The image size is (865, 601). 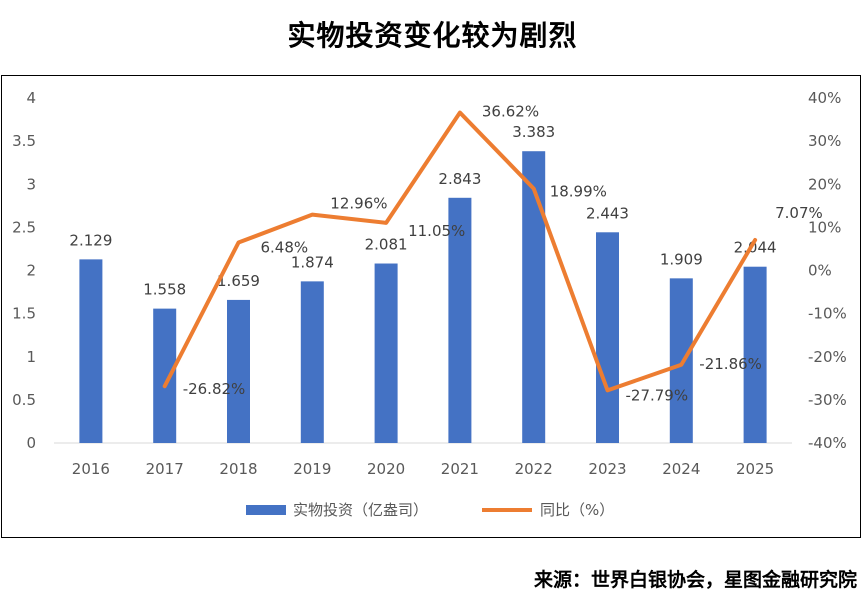 I want to click on bar-data-label: 3.383, so click(x=533, y=132).